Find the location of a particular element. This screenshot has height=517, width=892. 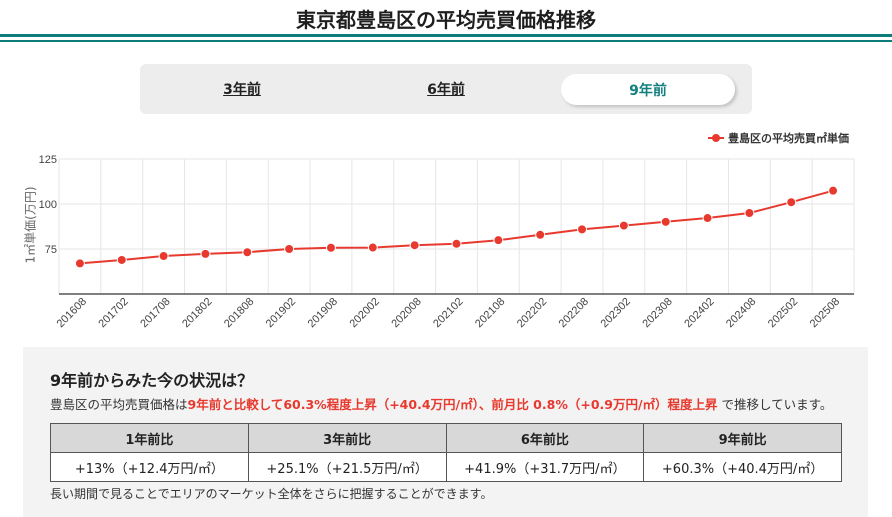

header-3-years: 3年前比 is located at coordinates (347, 438).